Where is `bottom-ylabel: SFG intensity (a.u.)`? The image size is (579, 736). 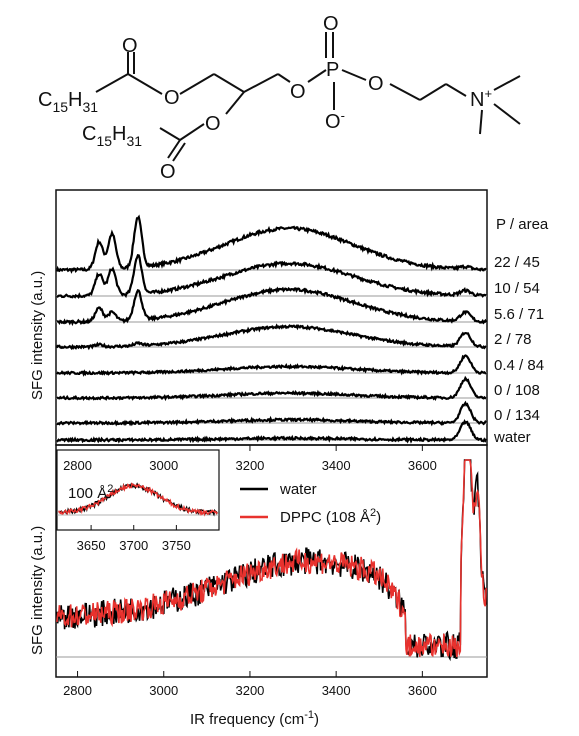 bottom-ylabel: SFG intensity (a.u.) is located at coordinates (37, 590).